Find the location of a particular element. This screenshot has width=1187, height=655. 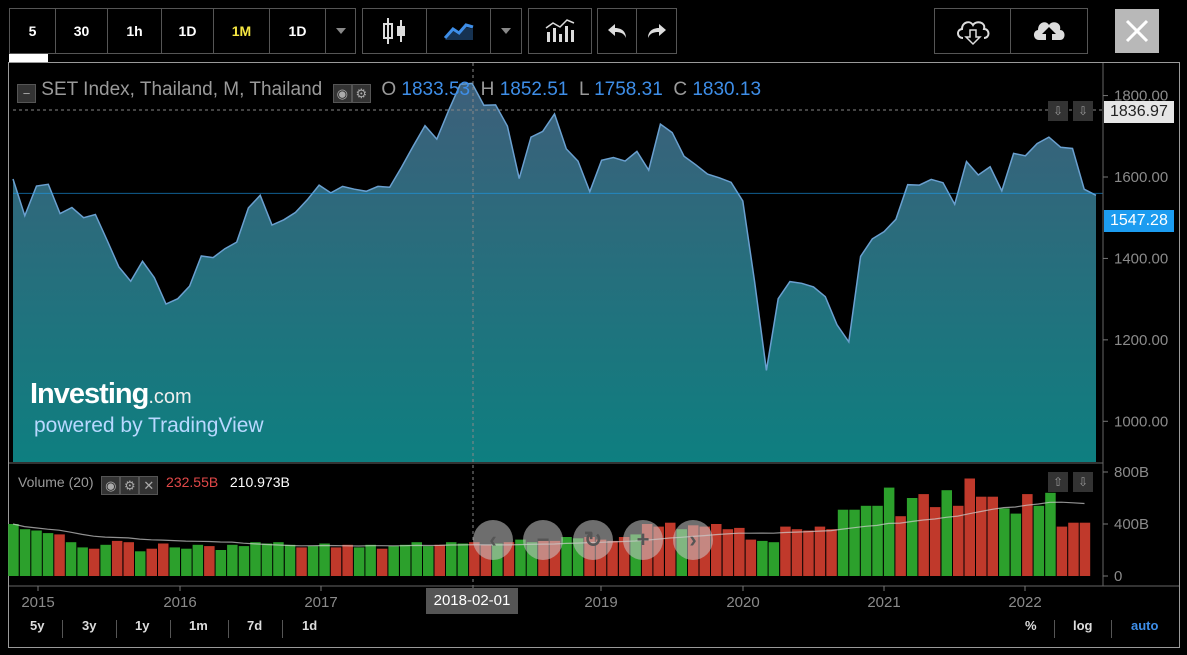

volume-scale-up-button: ⇧ is located at coordinates (1058, 482).